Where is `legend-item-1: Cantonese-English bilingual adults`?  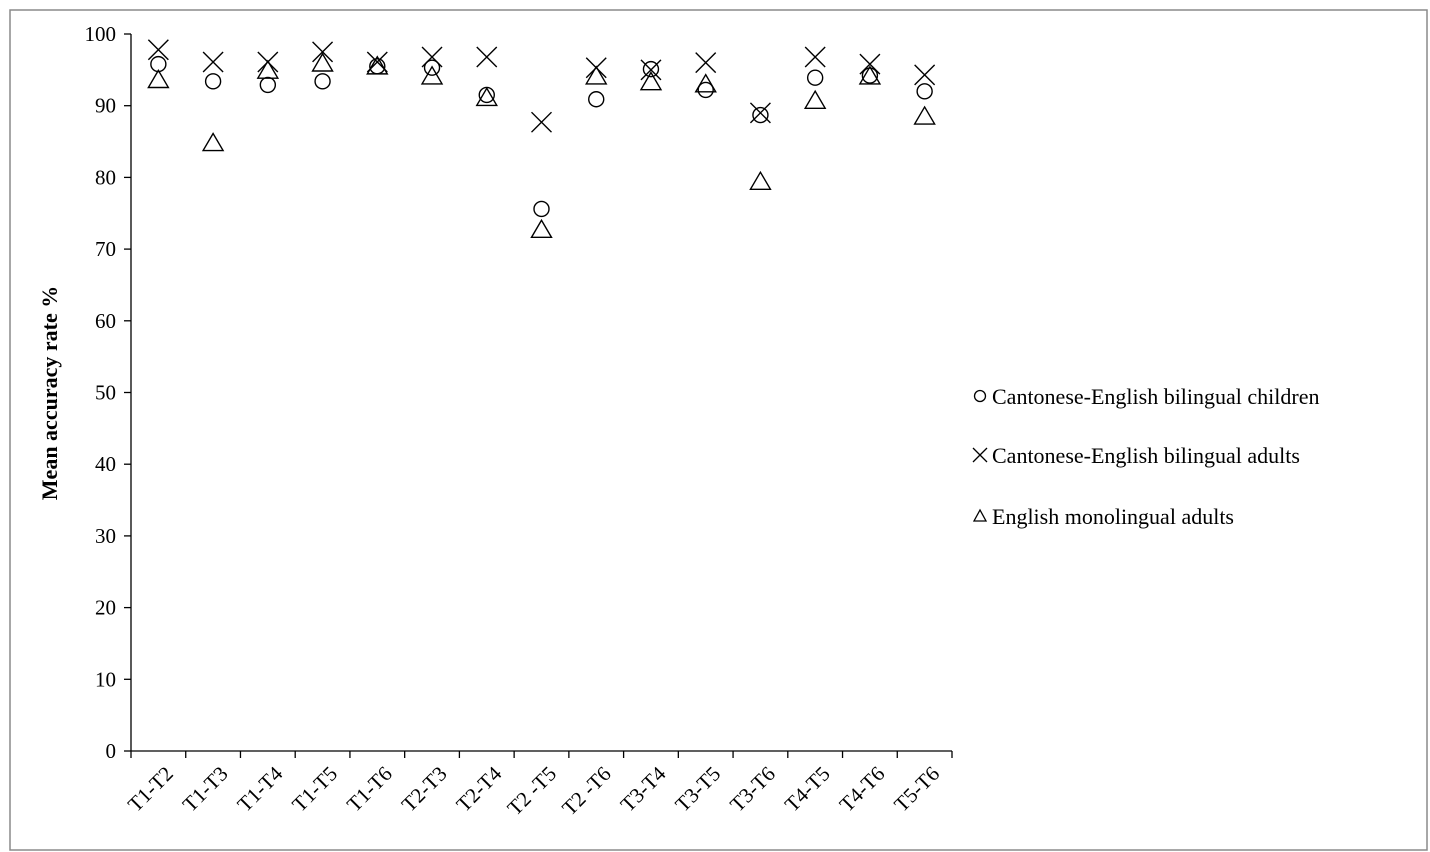
legend-item-1: Cantonese-English bilingual adults is located at coordinates (1136, 455).